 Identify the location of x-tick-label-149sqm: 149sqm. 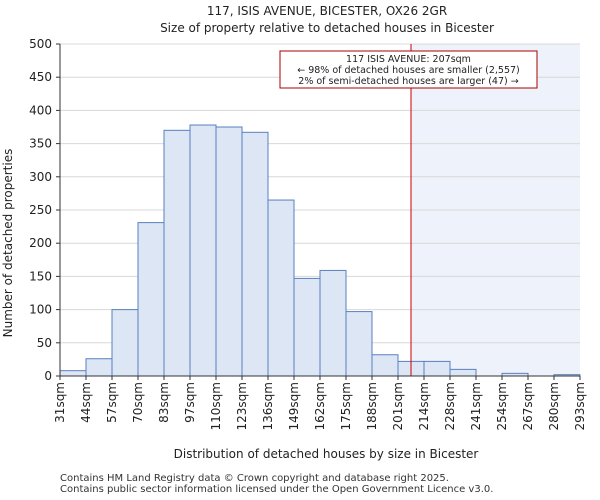
(294, 406).